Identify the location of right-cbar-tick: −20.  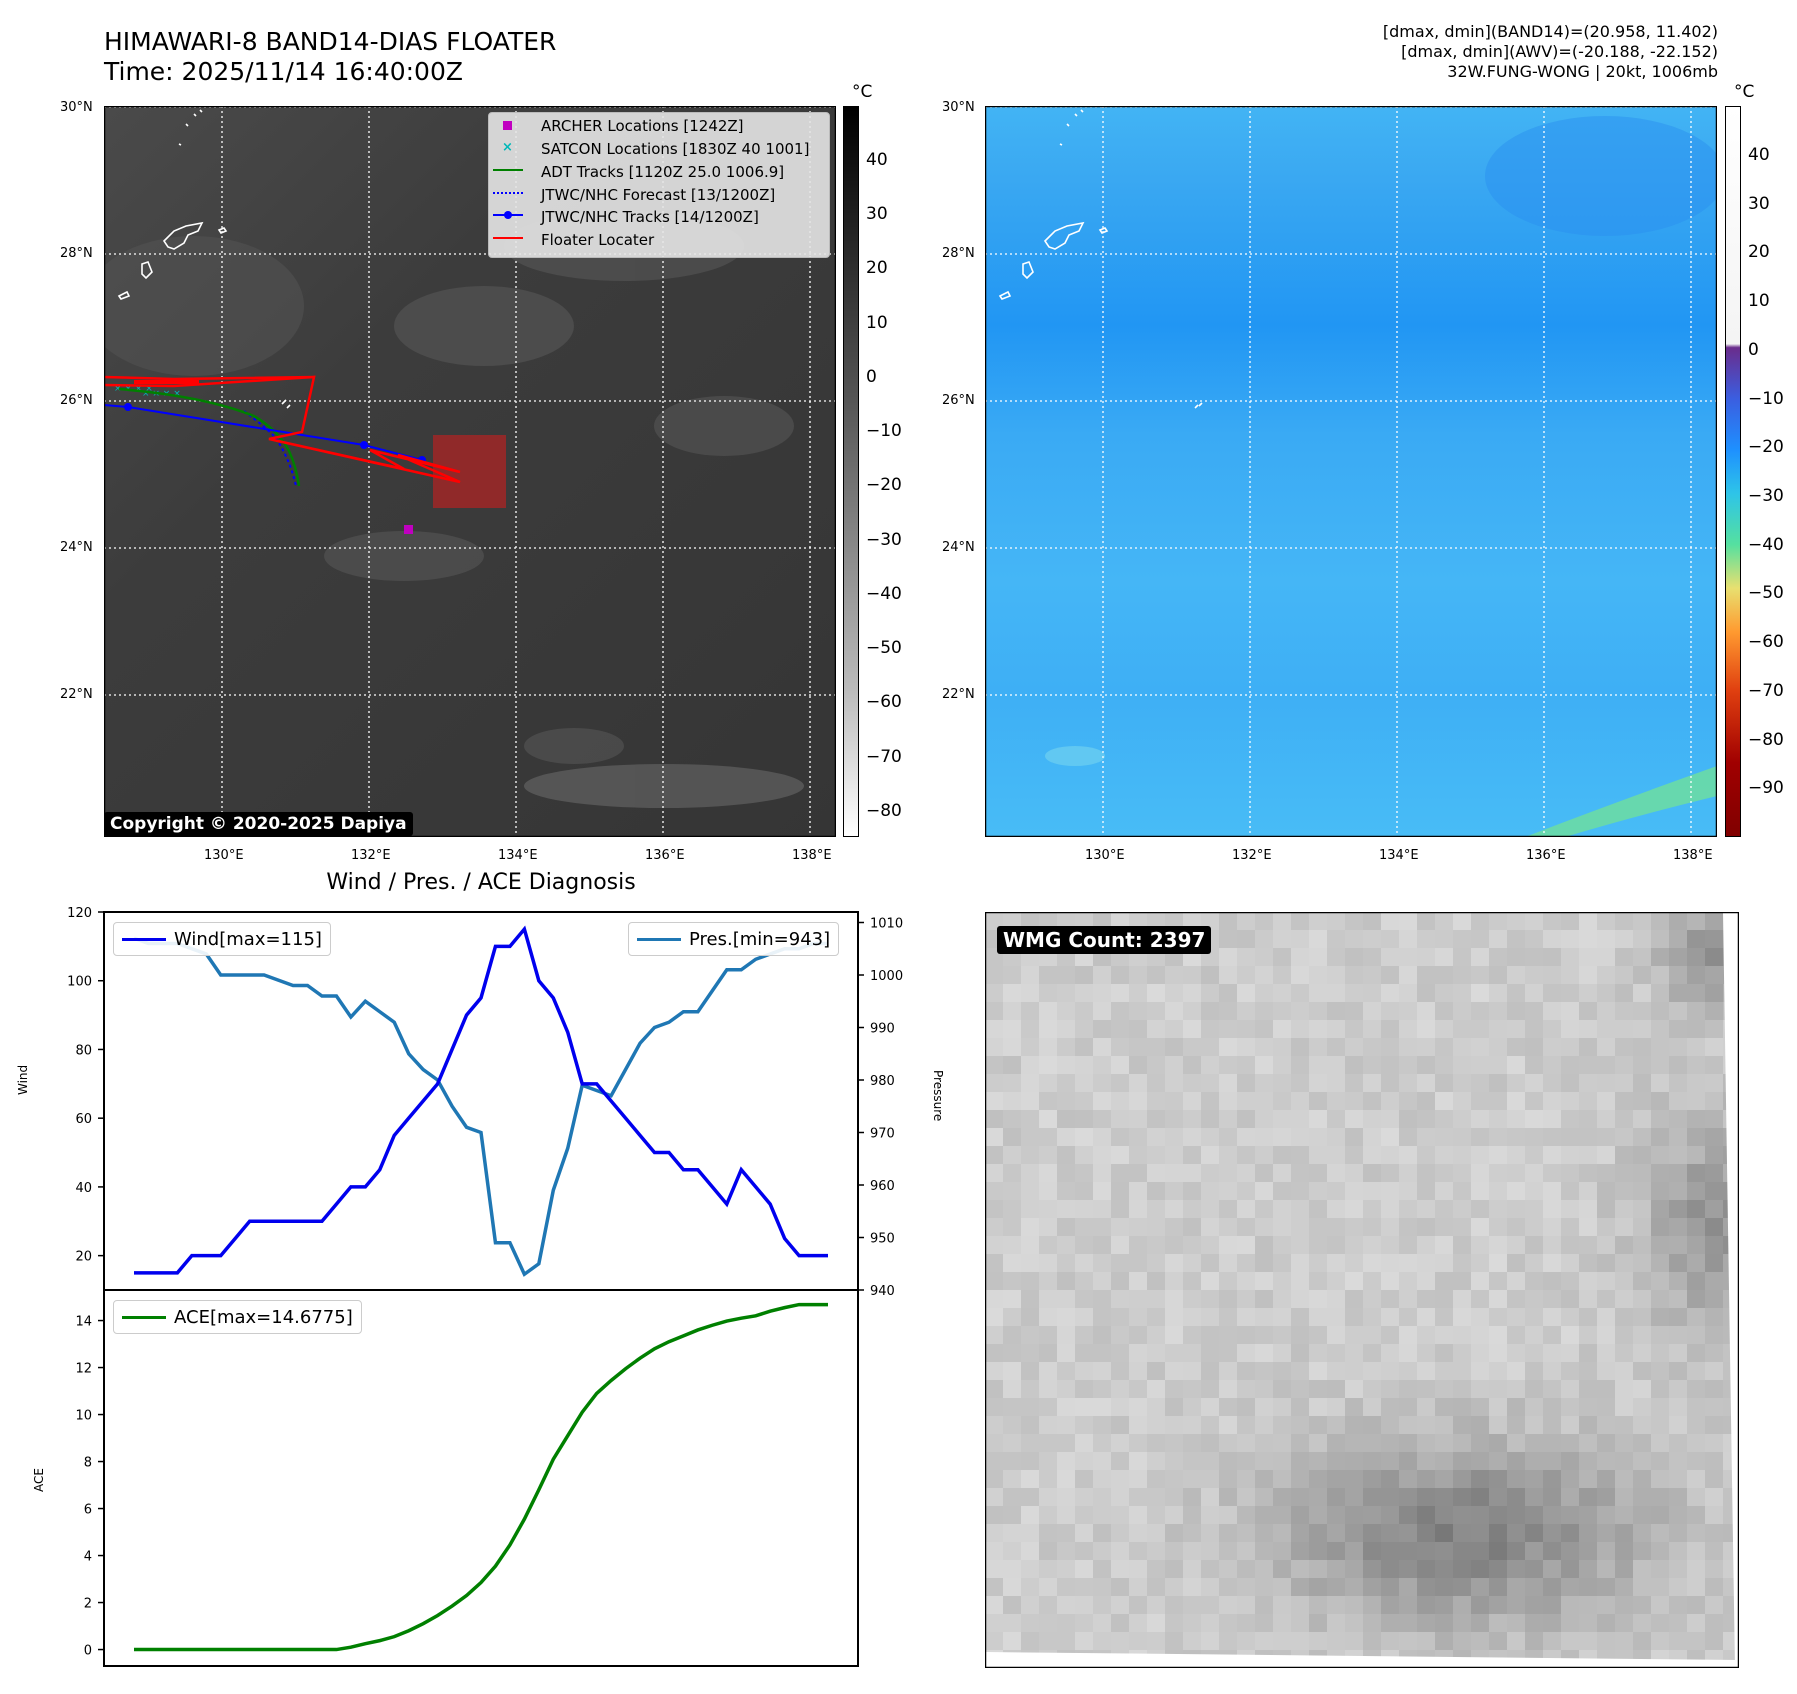
(1766, 447).